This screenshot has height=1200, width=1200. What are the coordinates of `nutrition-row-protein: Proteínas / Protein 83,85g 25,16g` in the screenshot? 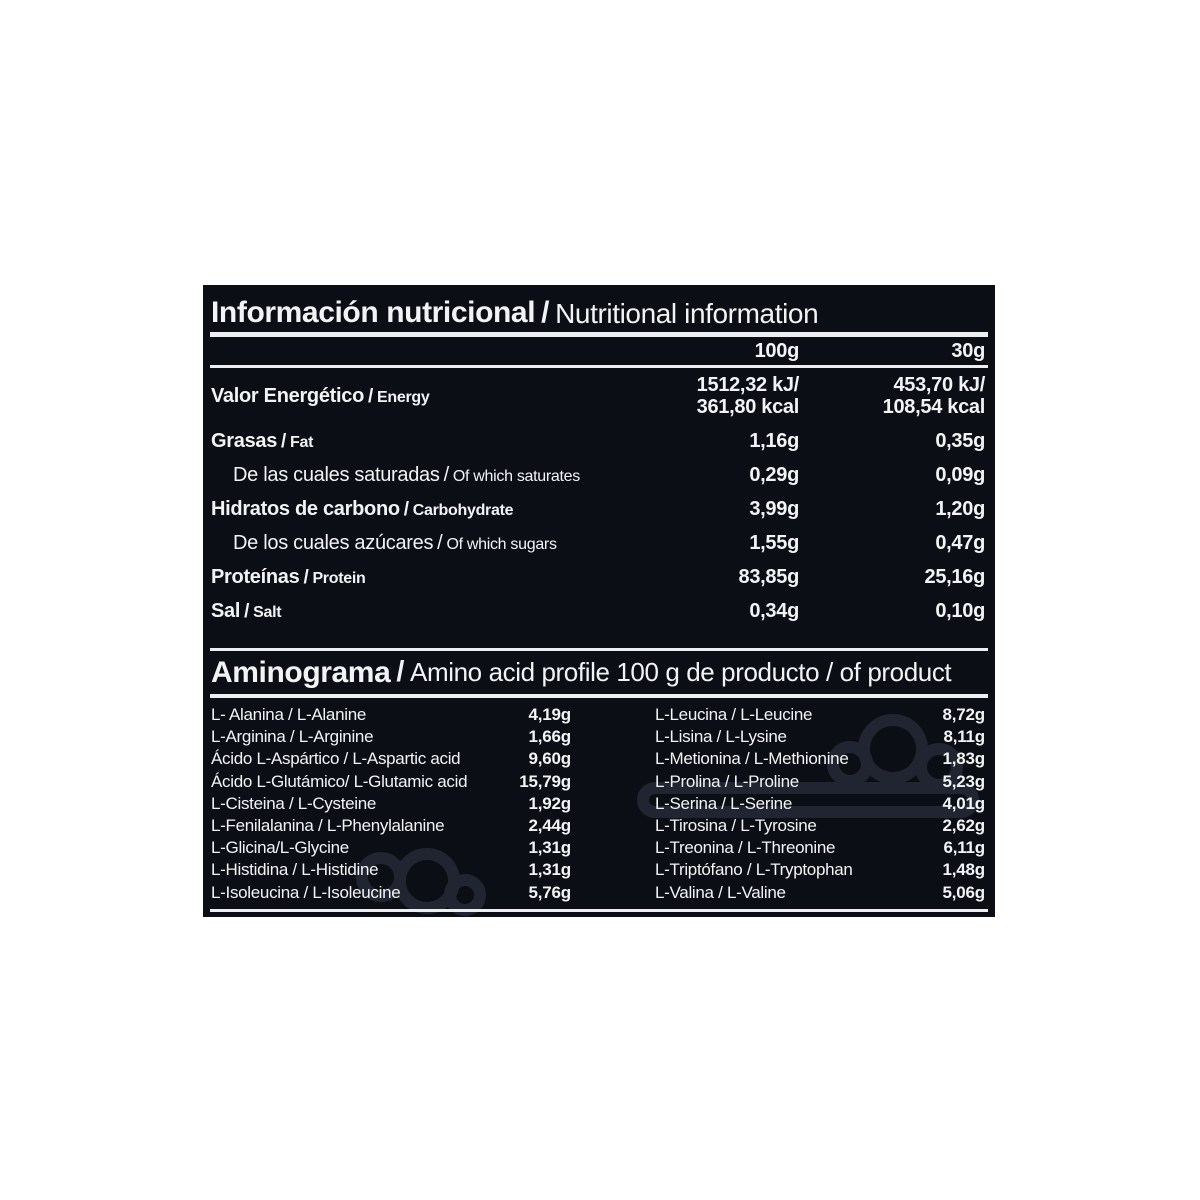 It's located at (599, 577).